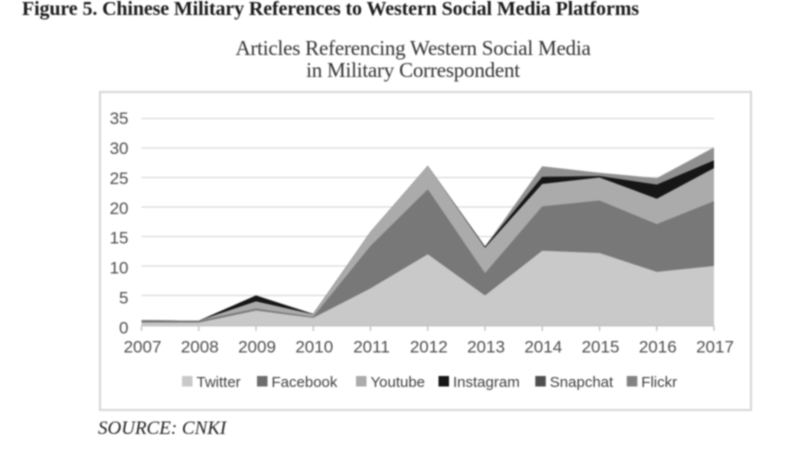 This screenshot has height=449, width=800. What do you see at coordinates (119, 148) in the screenshot?
I see `svg-text: 30` at bounding box center [119, 148].